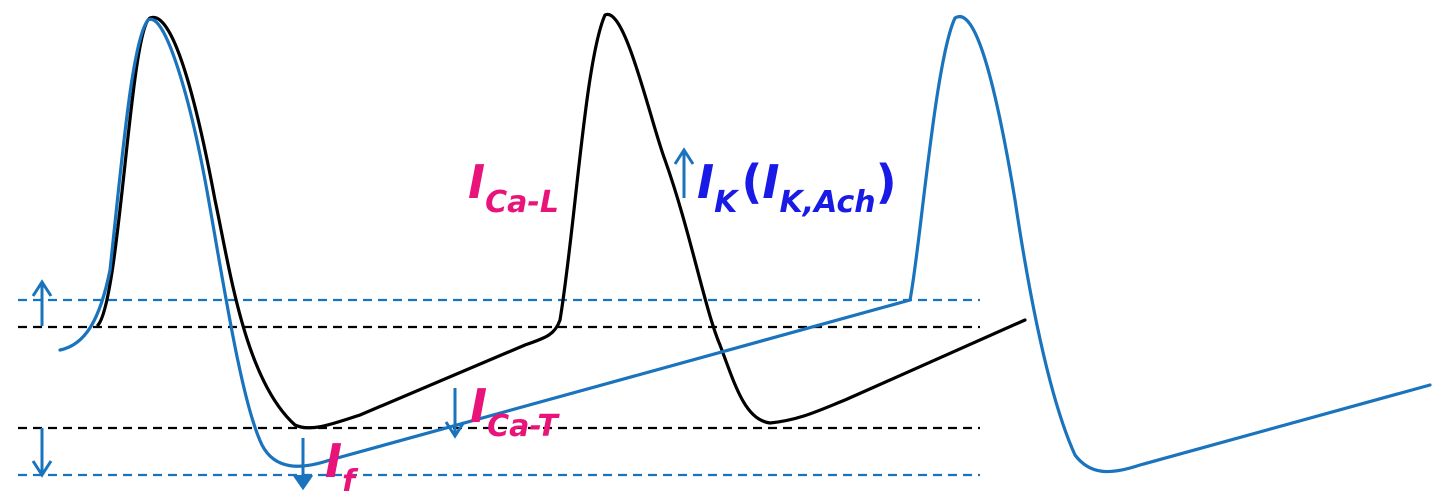 The width and height of the screenshot is (1436, 502). Describe the element at coordinates (350, 481) in the screenshot. I see `if-label-sub: f` at that location.